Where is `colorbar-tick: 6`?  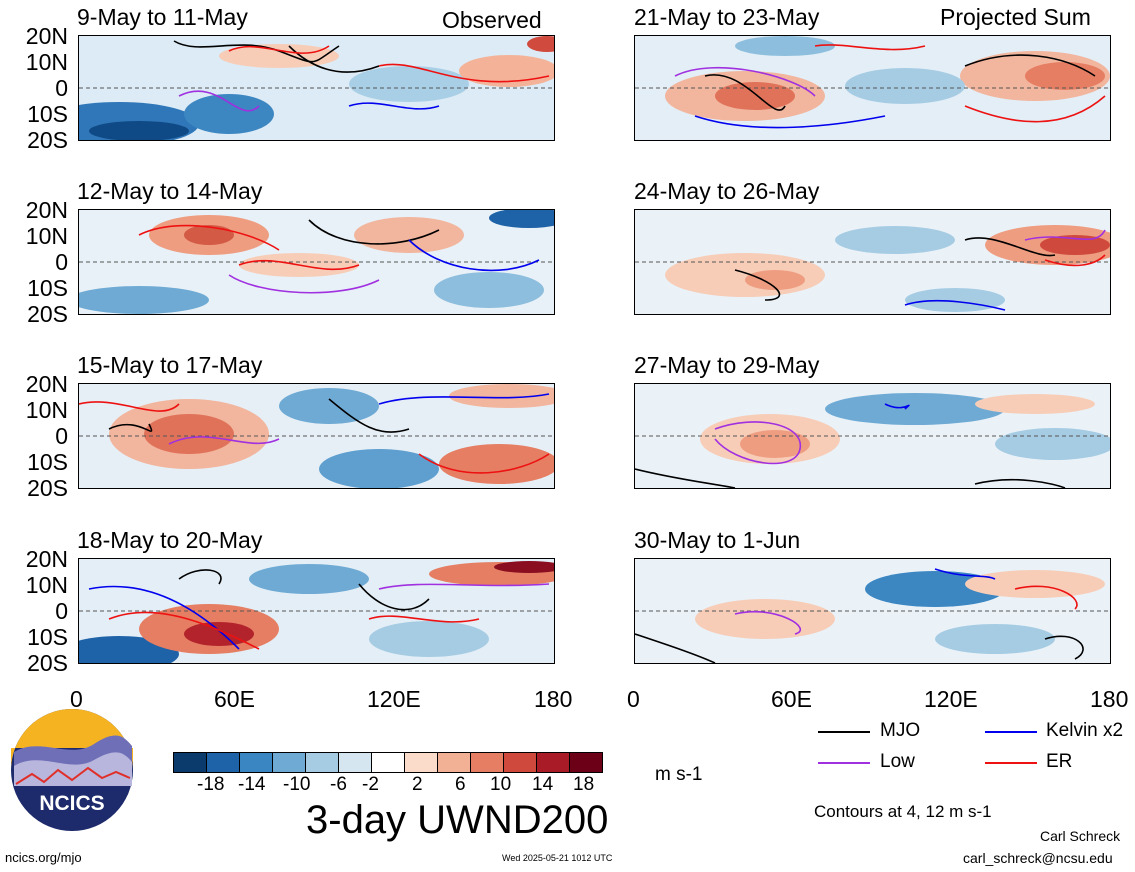
colorbar-tick: 6 is located at coordinates (460, 784).